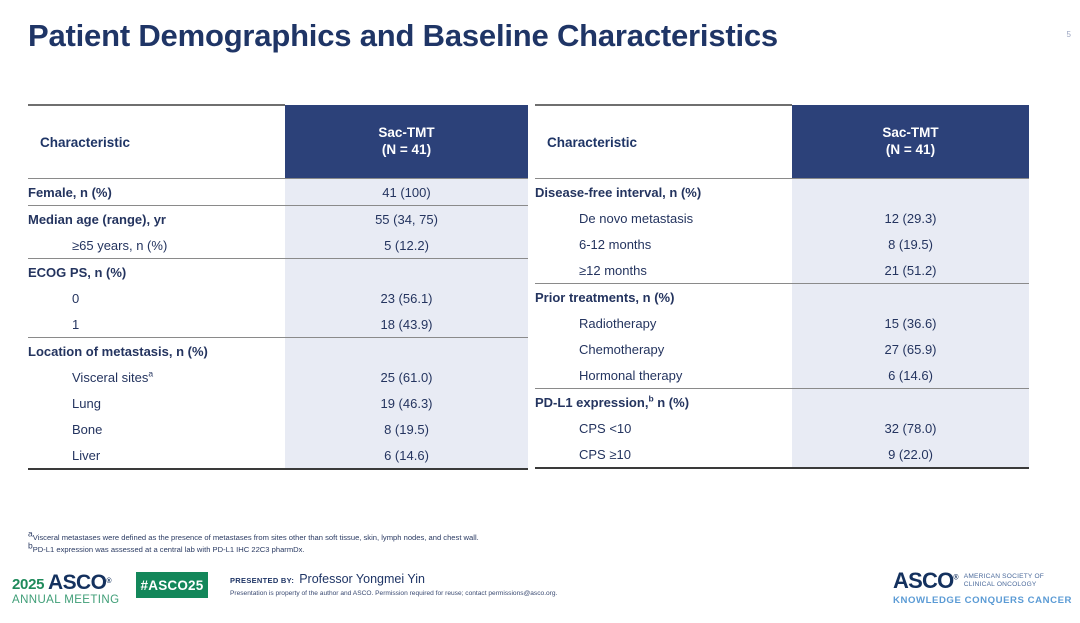  What do you see at coordinates (1003, 576) in the screenshot?
I see `asco-subtitle-line1: AMERICAN SOCIETY OF` at bounding box center [1003, 576].